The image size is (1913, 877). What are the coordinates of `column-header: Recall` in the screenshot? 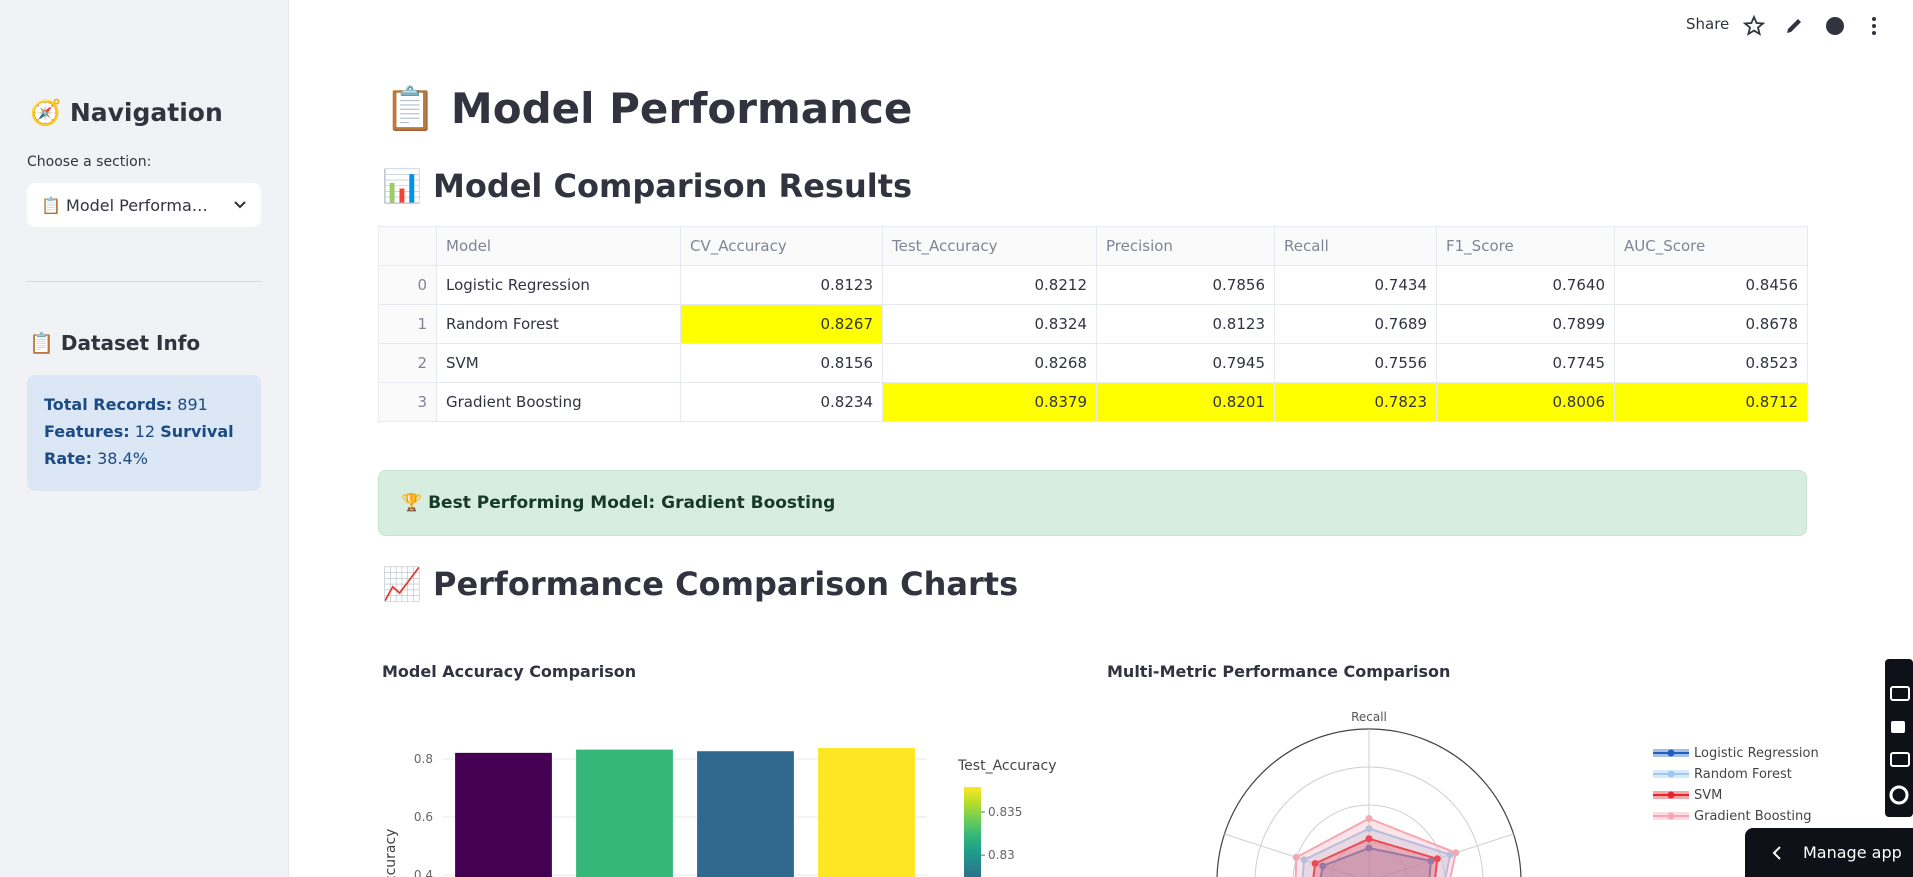 It's located at (1355, 246).